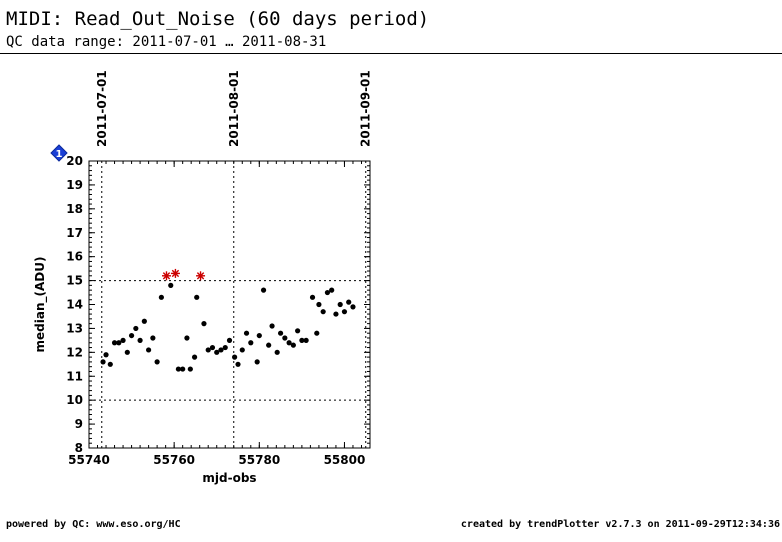 This screenshot has width=782, height=542. Describe the element at coordinates (166, 42) in the screenshot. I see `chart-subtitle: QC data range: 2011-07-01 … 2011-08-31` at that location.